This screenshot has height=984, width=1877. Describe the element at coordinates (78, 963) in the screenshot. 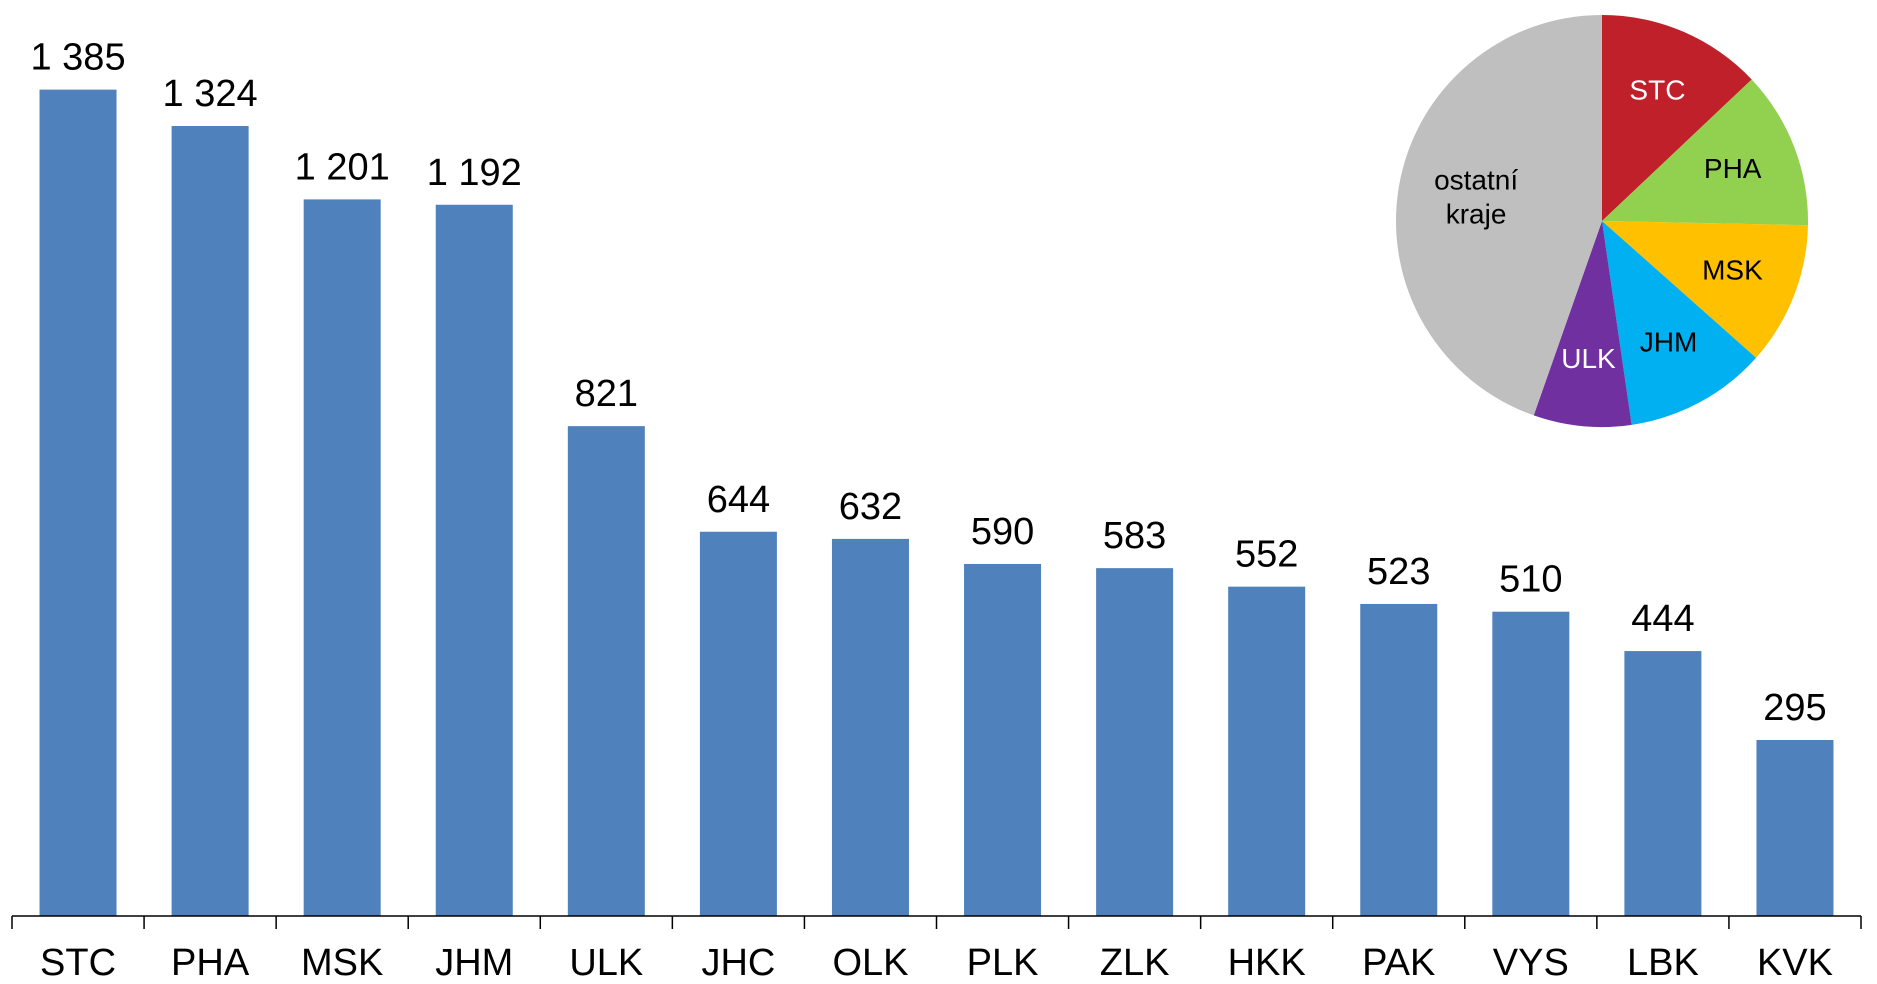

I see `x-tick-label: STC` at that location.